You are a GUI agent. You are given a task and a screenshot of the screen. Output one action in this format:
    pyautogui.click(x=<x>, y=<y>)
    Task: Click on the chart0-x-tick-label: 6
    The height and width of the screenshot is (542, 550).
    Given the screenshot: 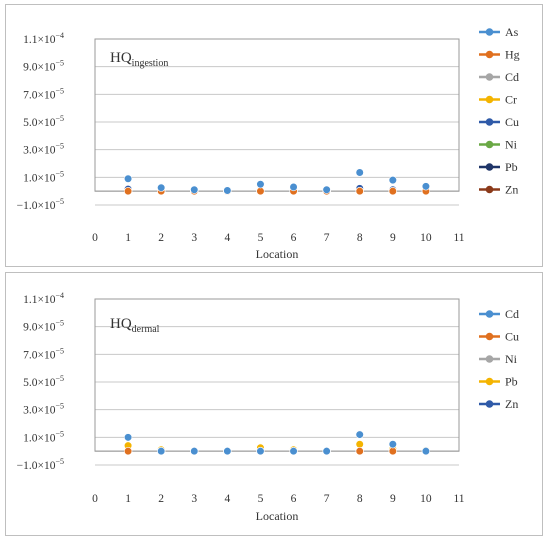 What is the action you would take?
    pyautogui.click(x=294, y=238)
    